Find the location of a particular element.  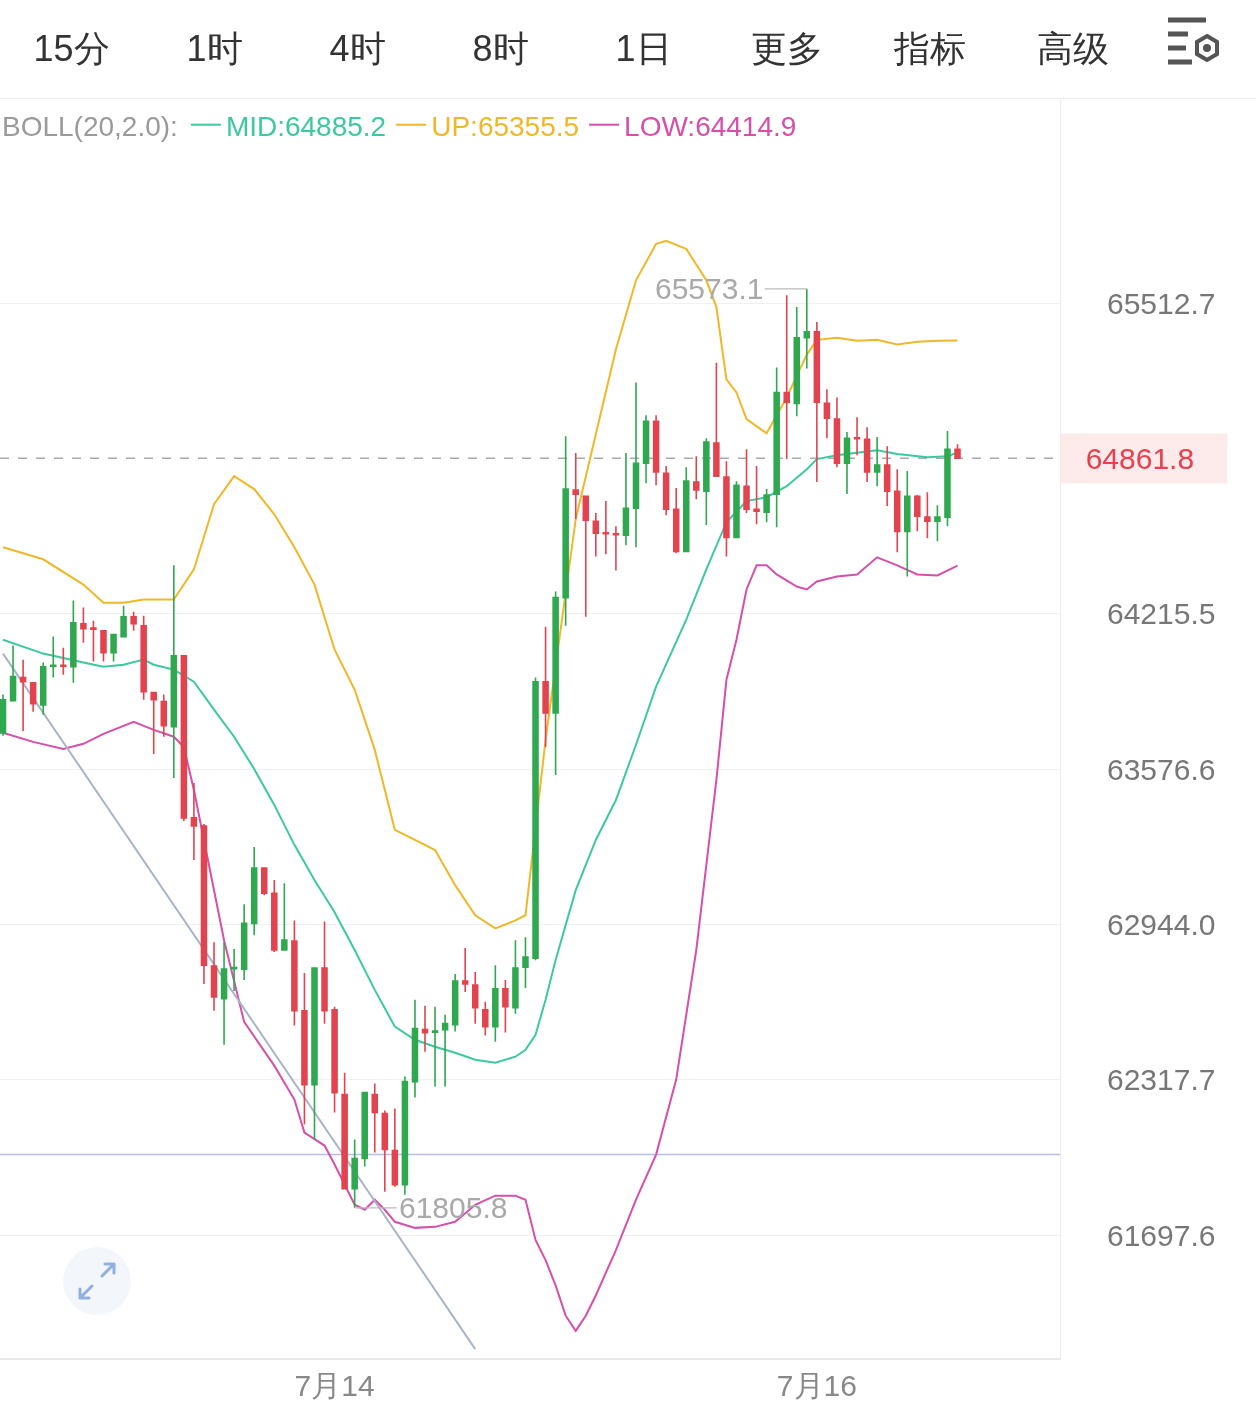

x-tick-label: 7月14 is located at coordinates (334, 1385).